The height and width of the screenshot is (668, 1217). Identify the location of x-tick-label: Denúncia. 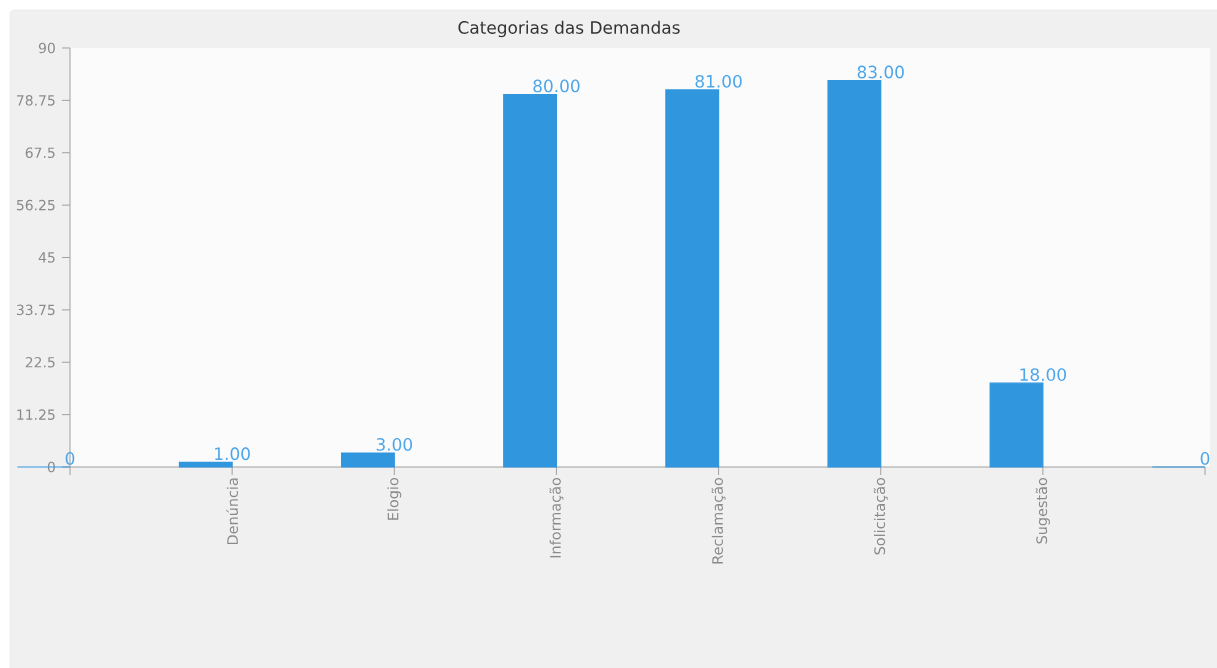
(232, 511).